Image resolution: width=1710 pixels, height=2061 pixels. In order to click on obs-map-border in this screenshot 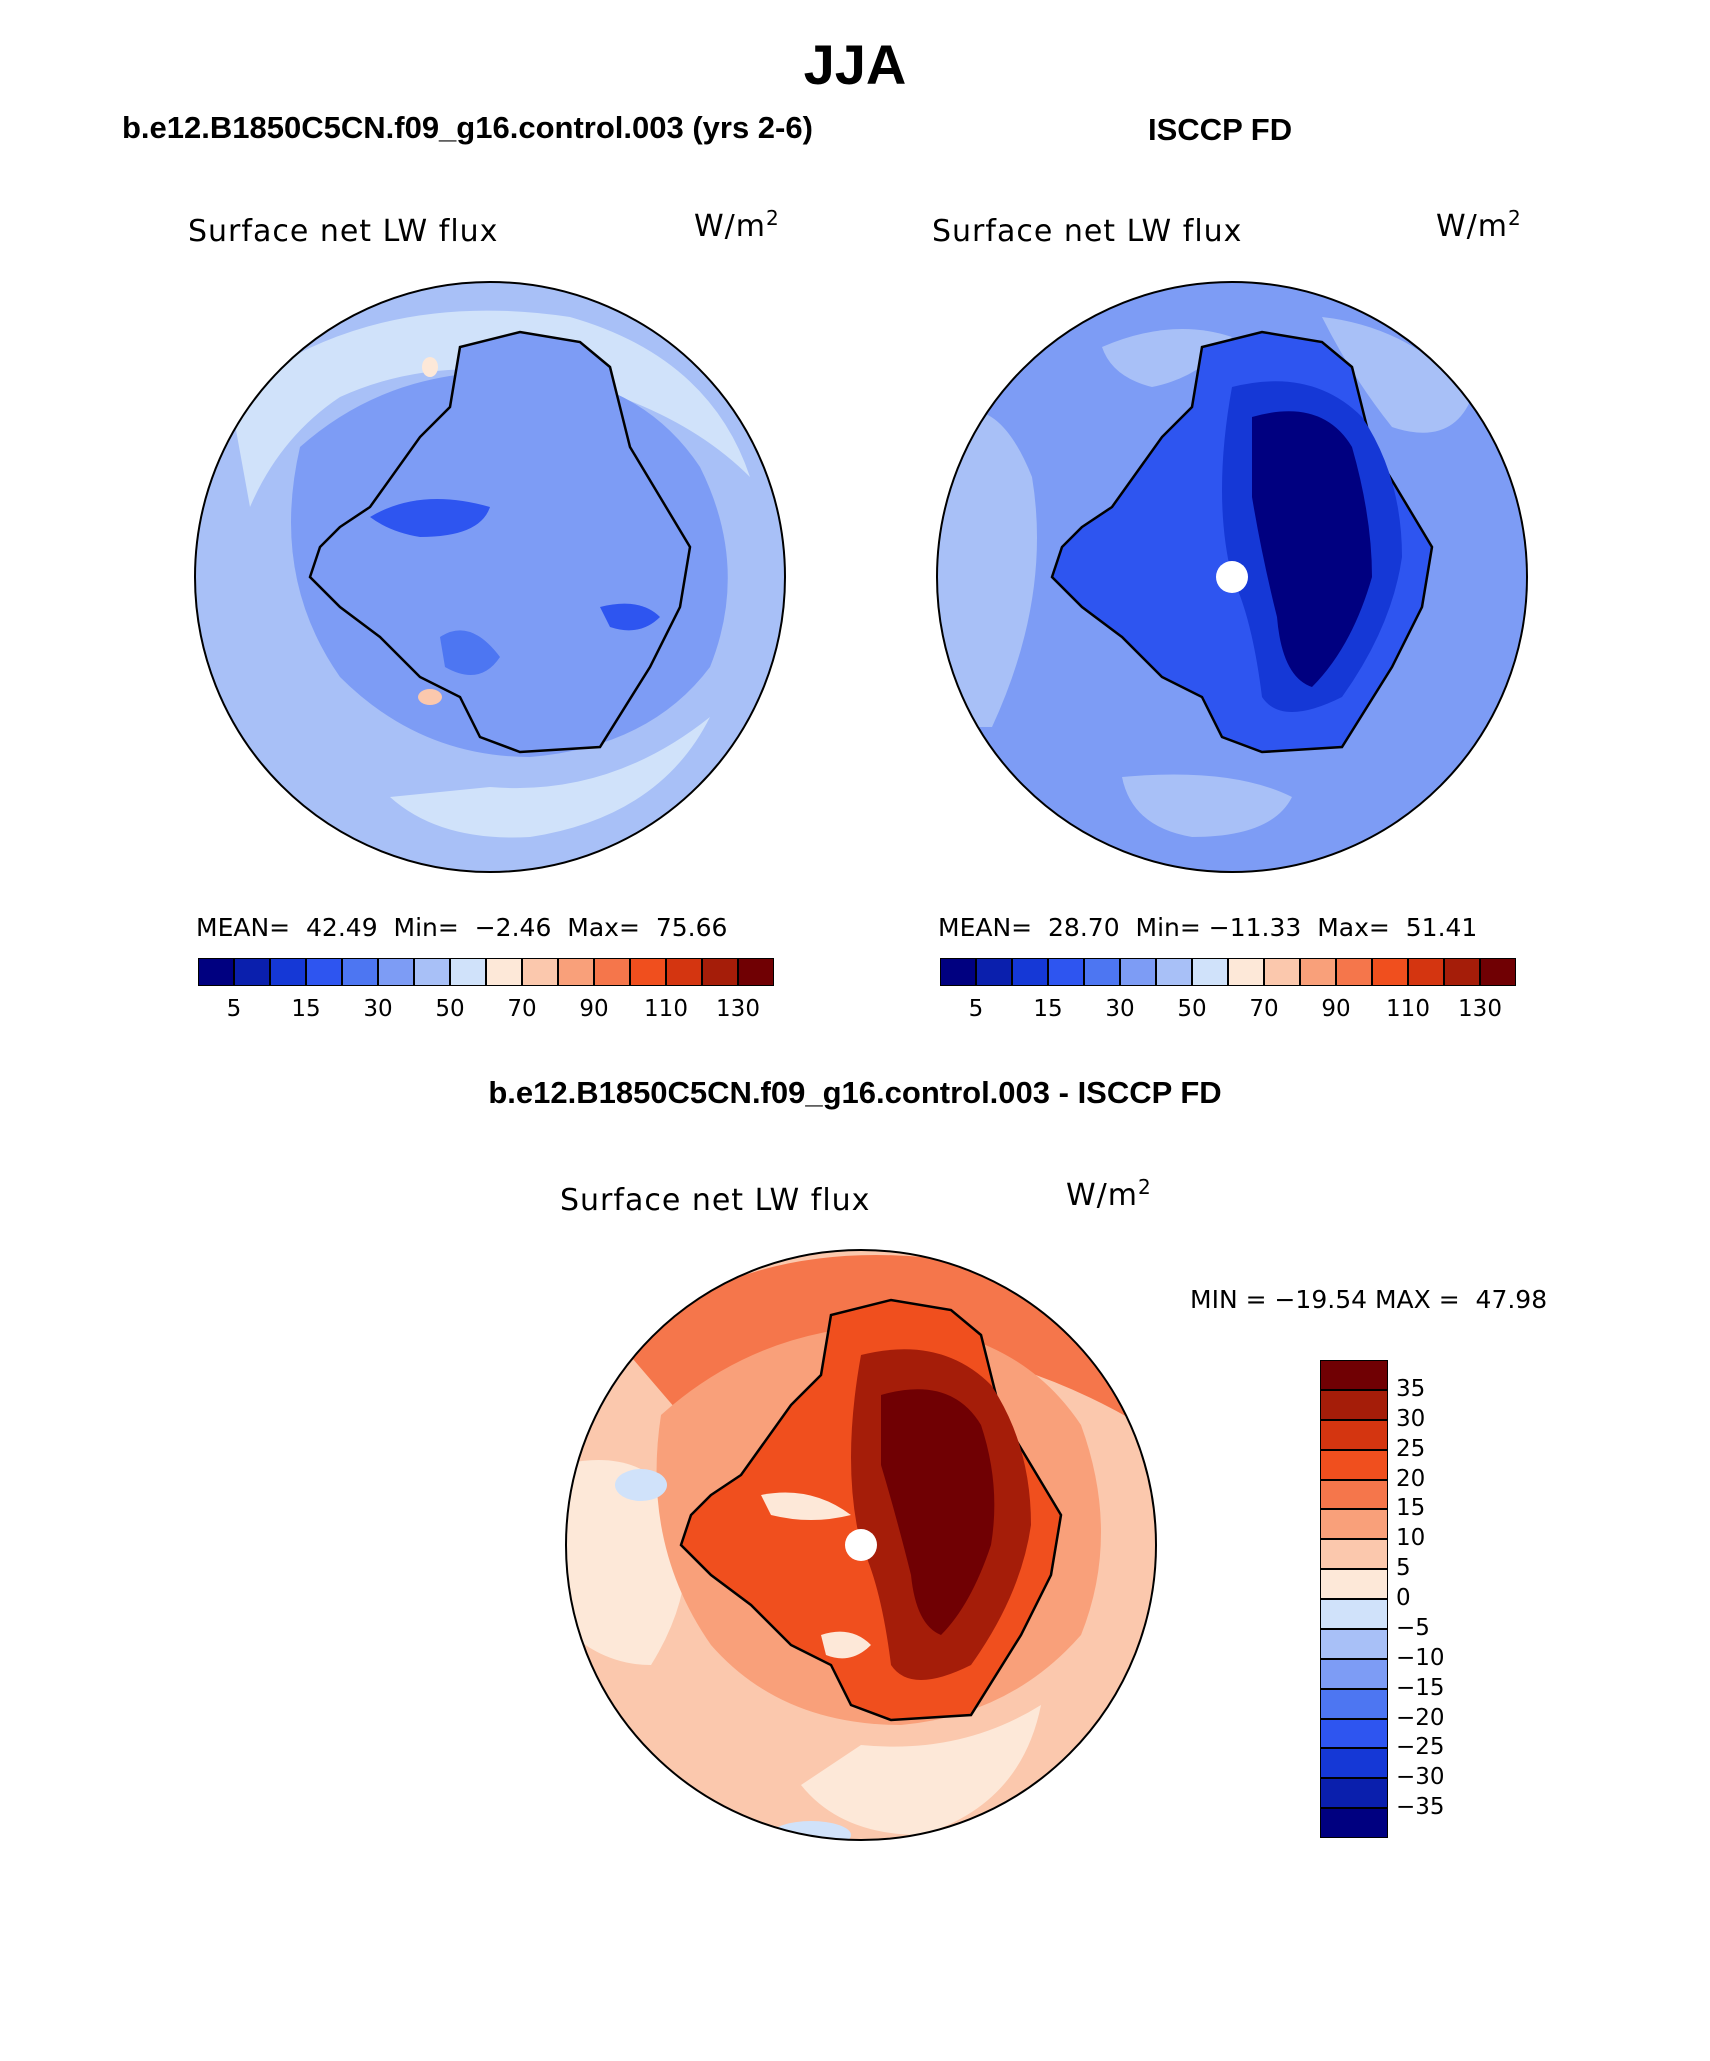, I will do `click(1232, 577)`.